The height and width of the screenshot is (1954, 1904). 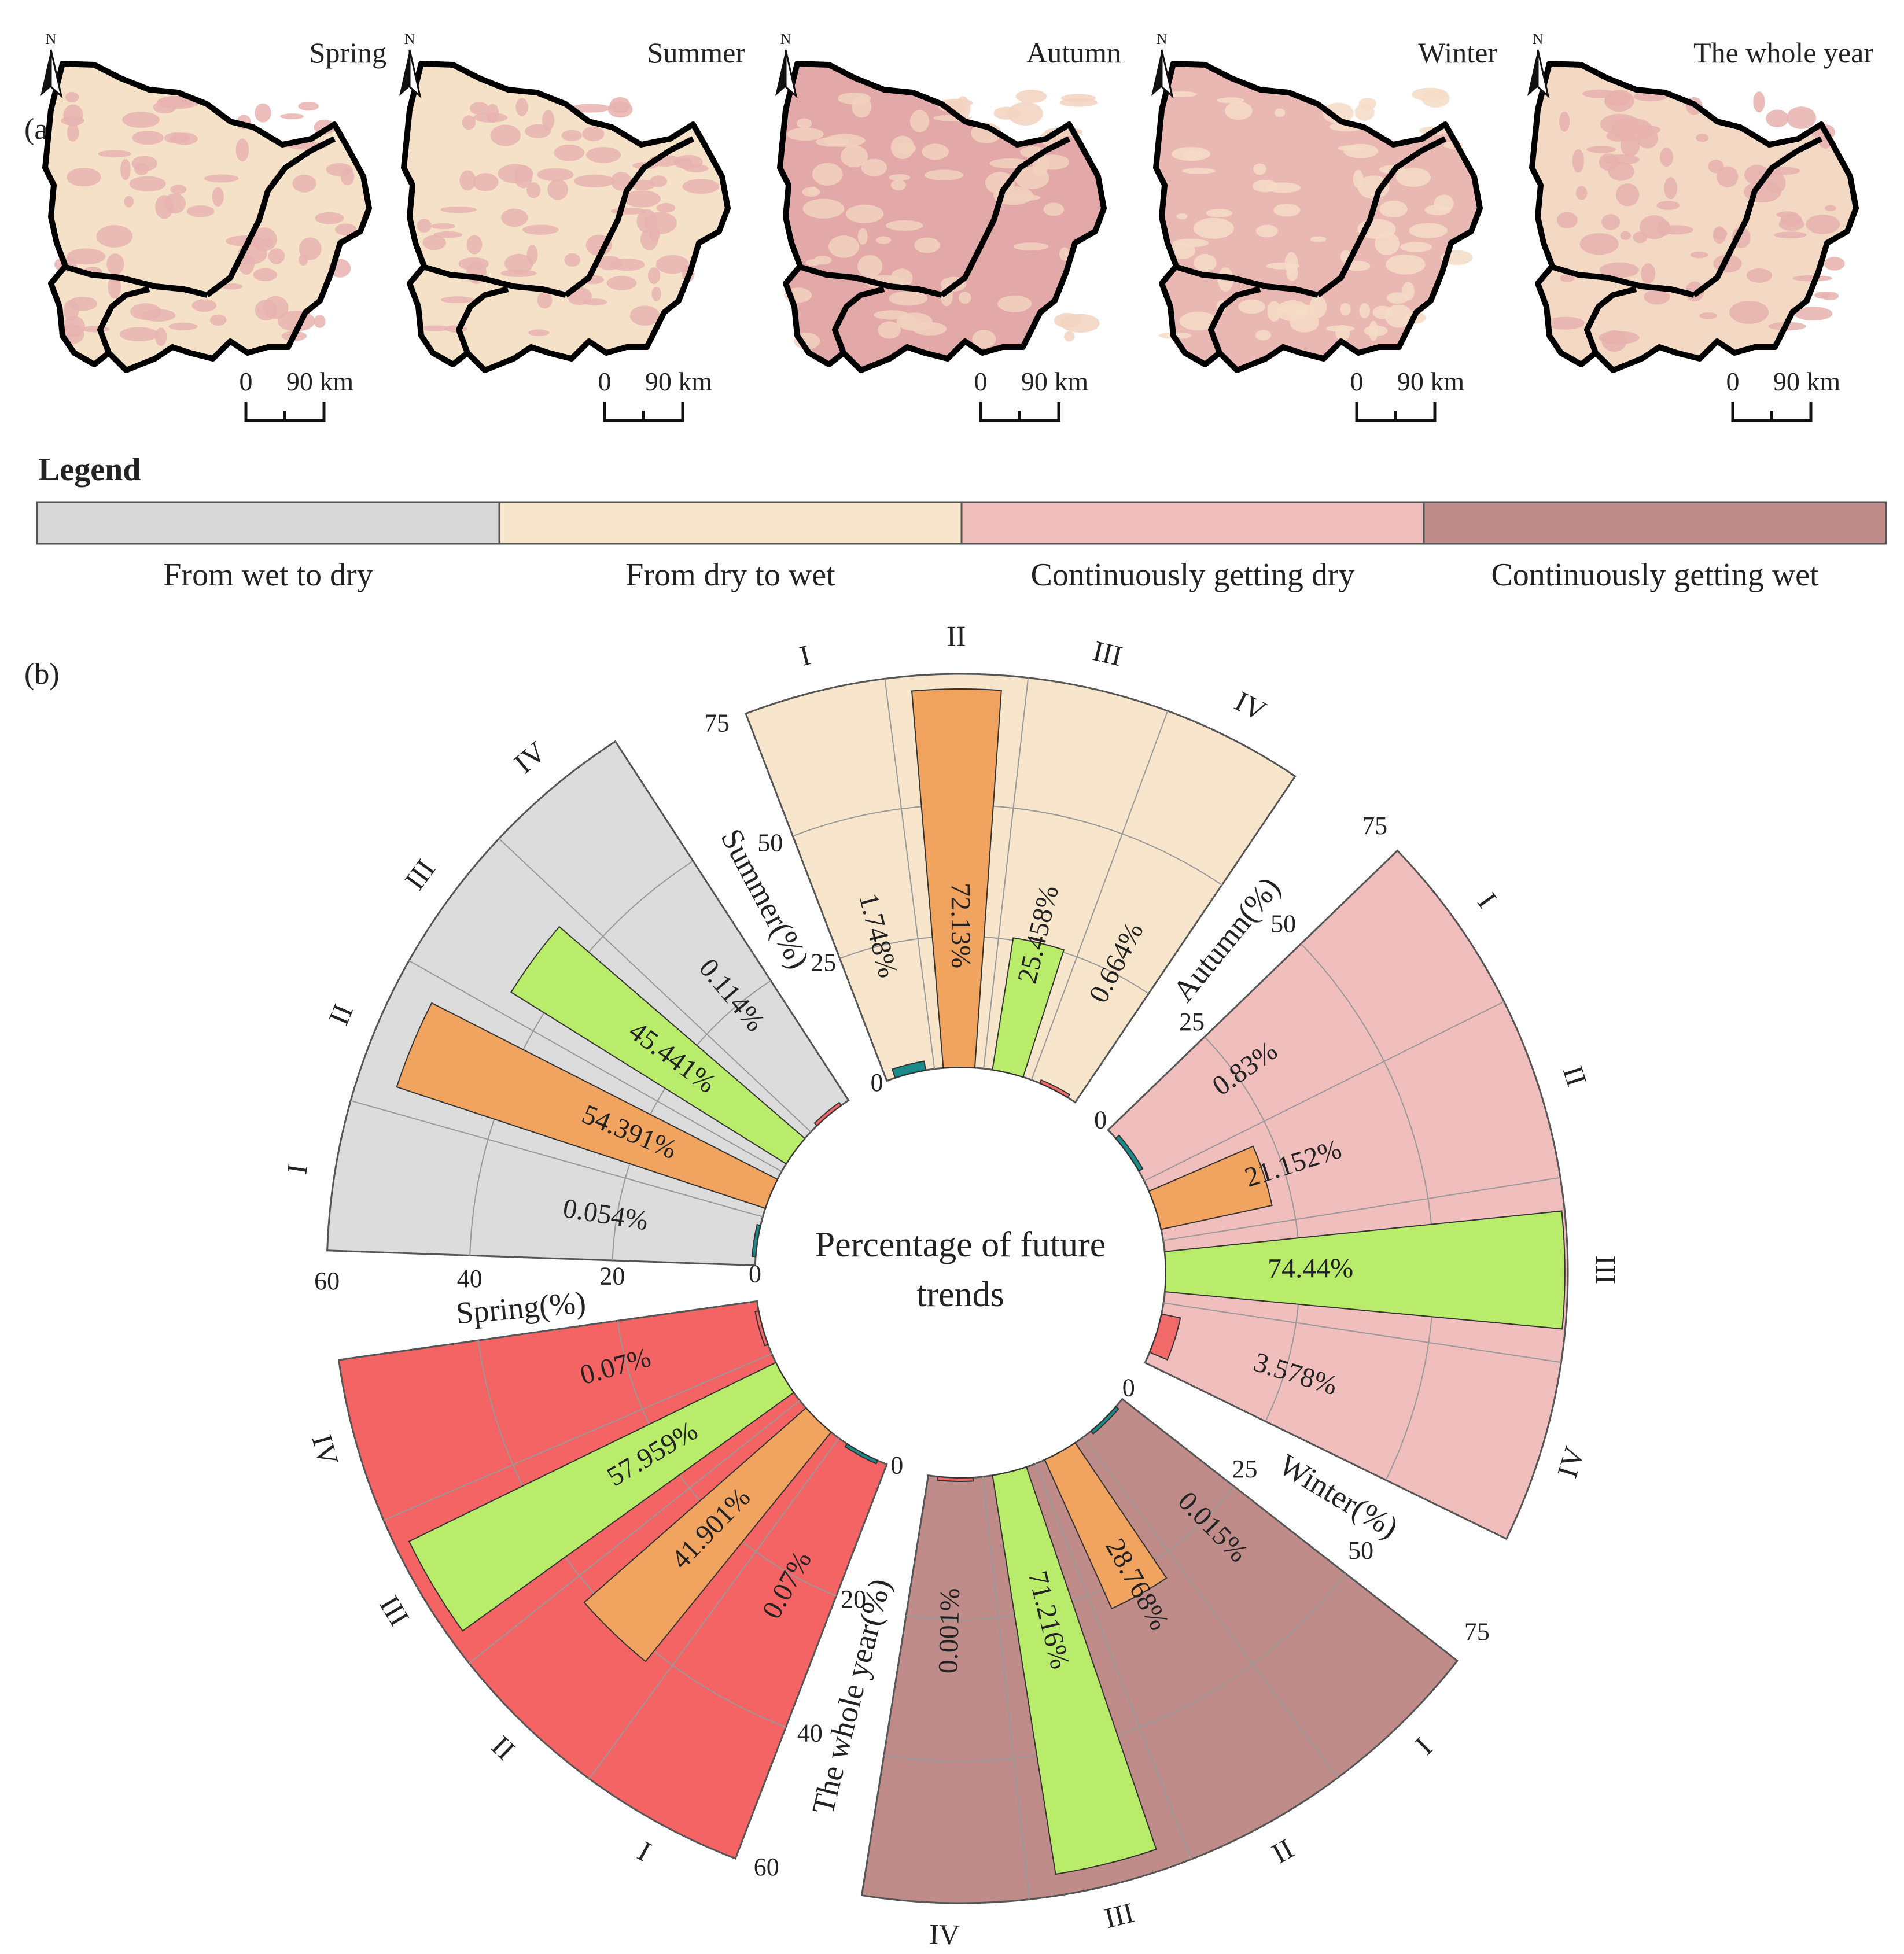 I want to click on bar-ii, so click(x=587, y=1106).